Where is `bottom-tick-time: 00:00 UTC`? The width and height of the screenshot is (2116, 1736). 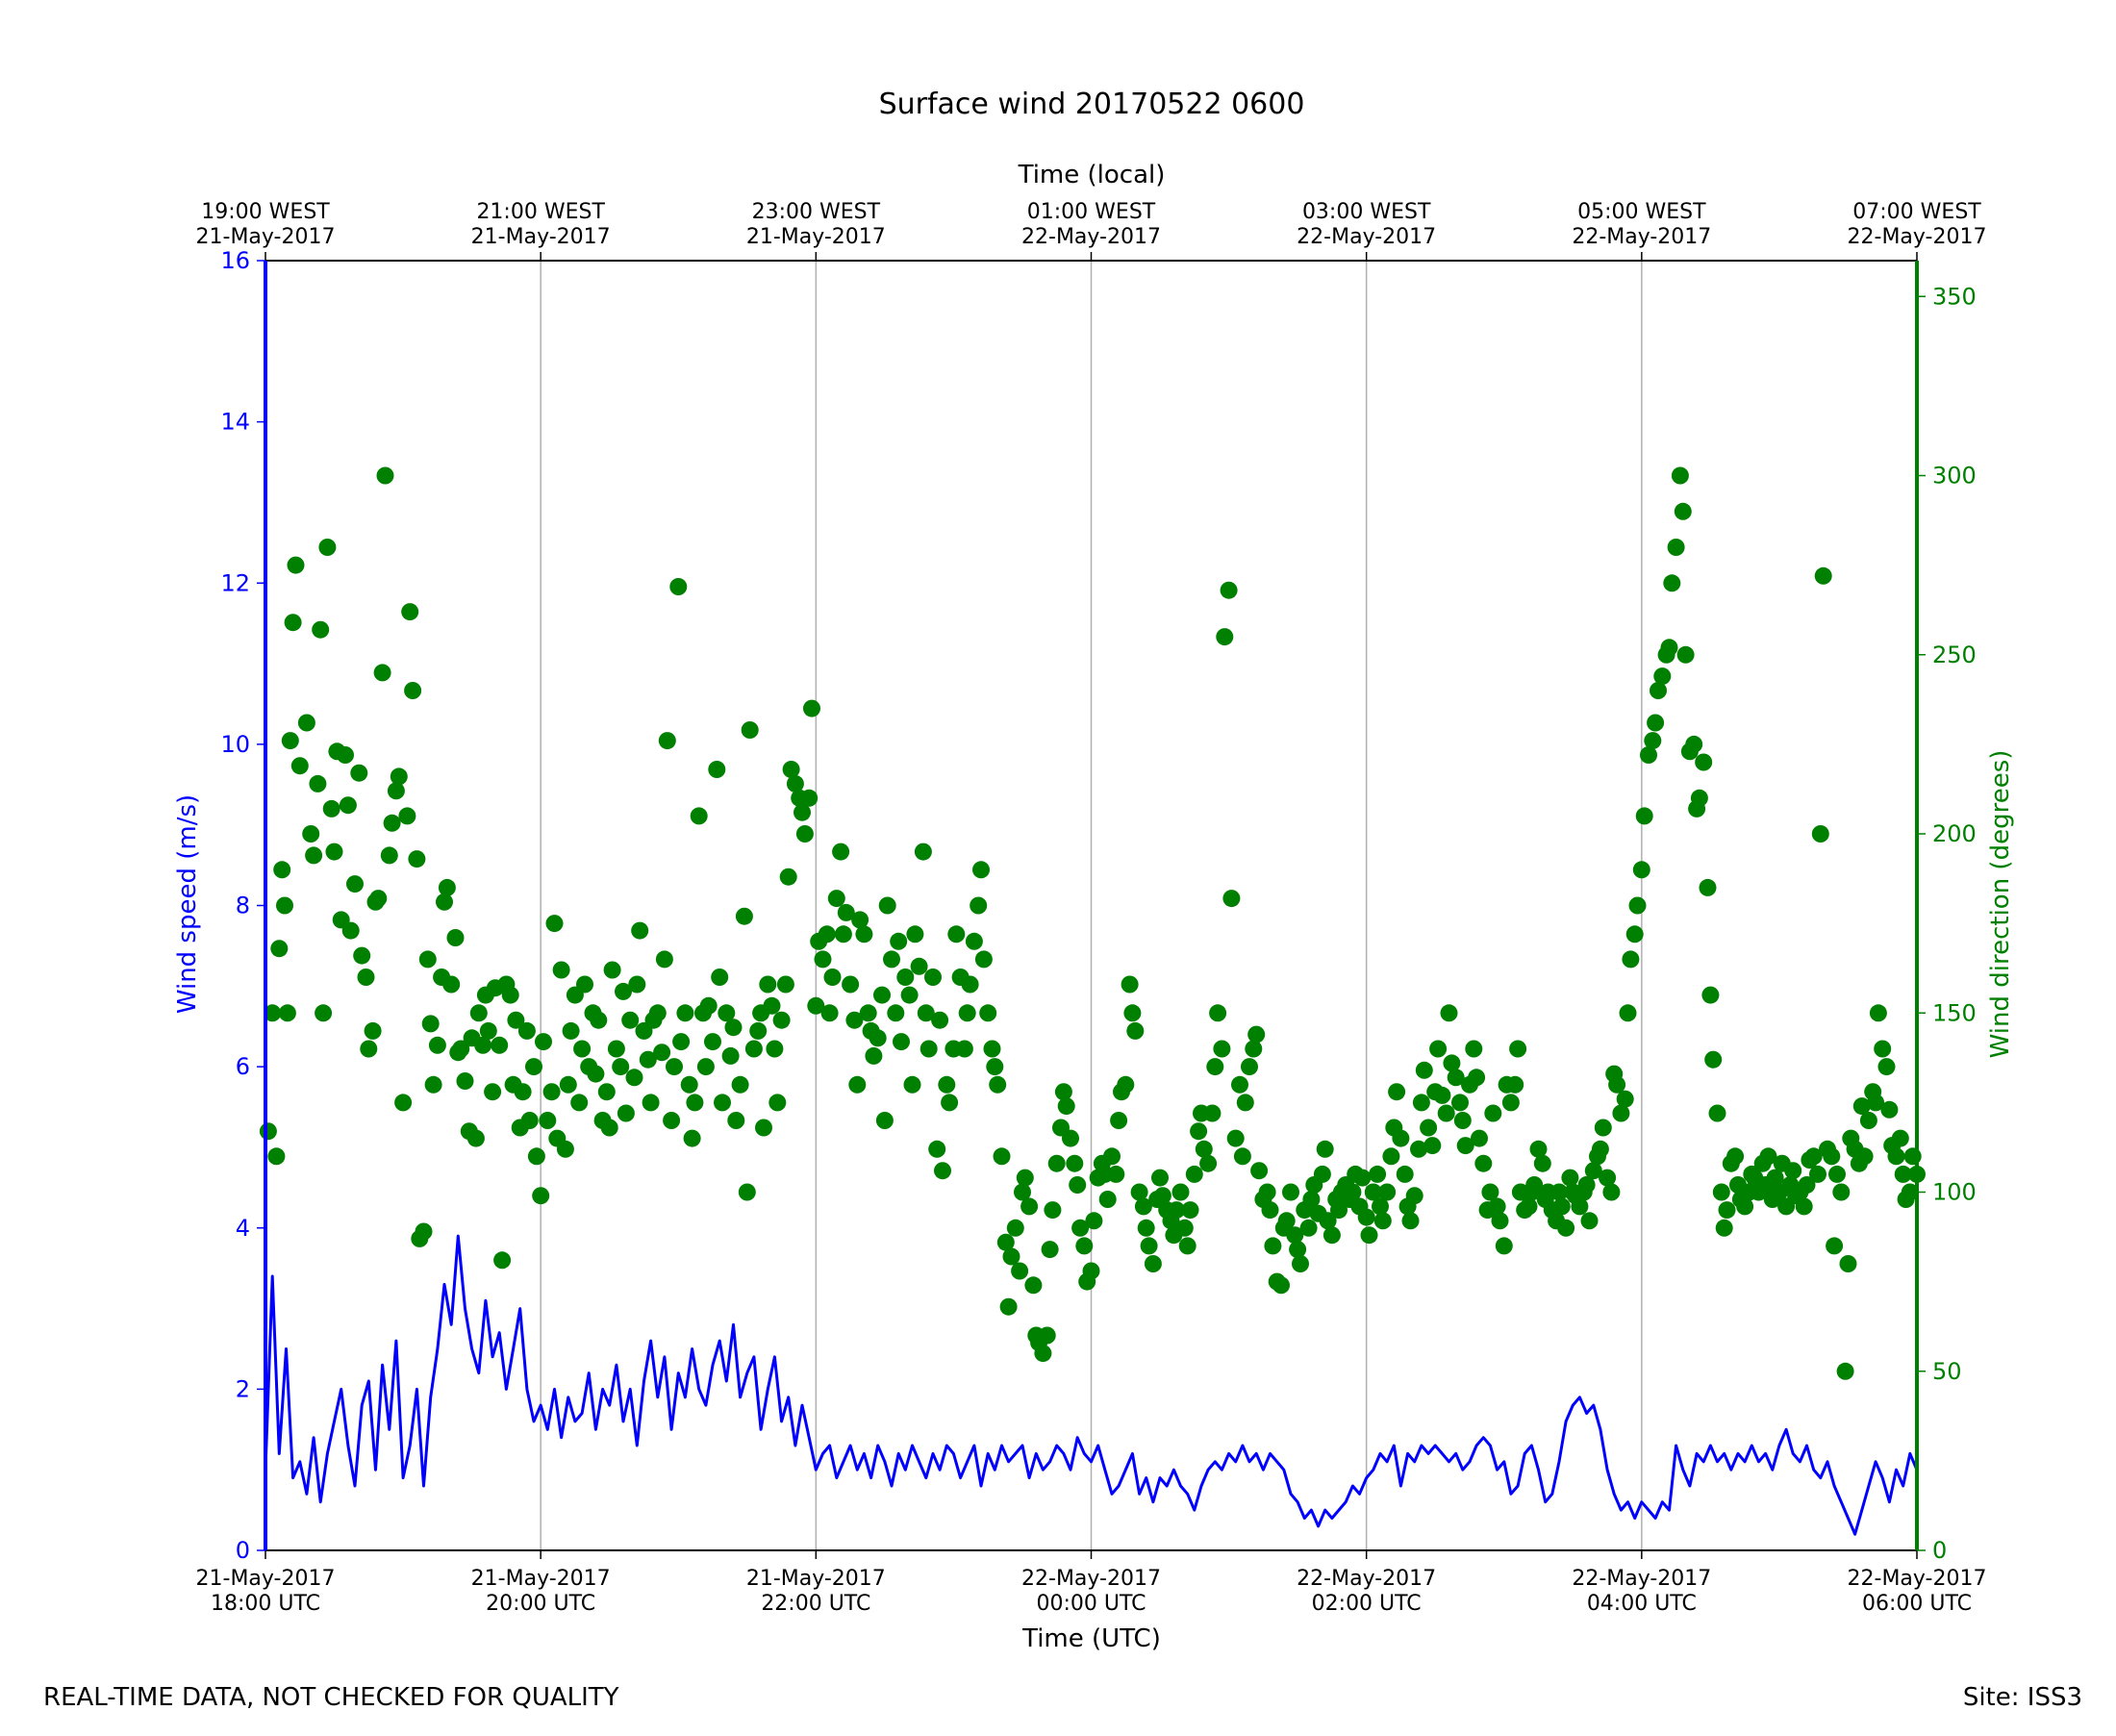
bottom-tick-time: 00:00 UTC is located at coordinates (1091, 1604).